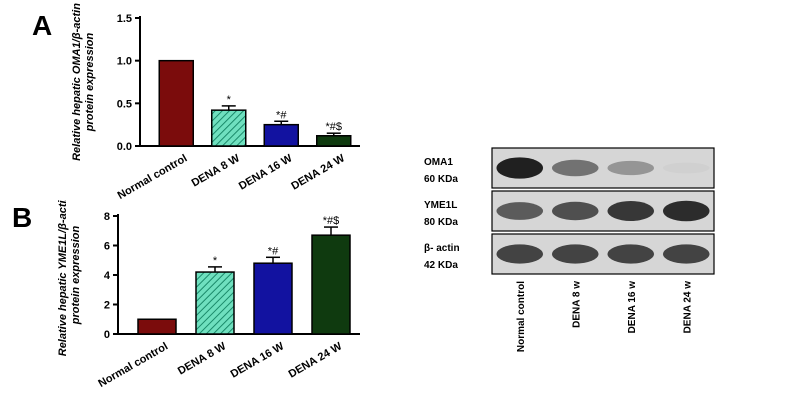  Describe the element at coordinates (124, 19) in the screenshot. I see `y-tick-label: 1.5` at that location.